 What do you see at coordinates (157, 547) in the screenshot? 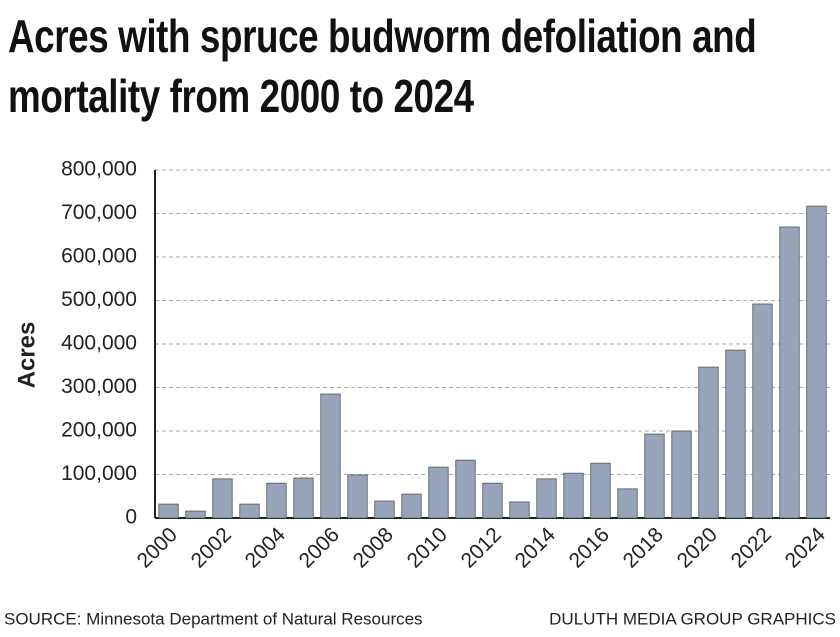
I see `x-tick-label: 2000` at bounding box center [157, 547].